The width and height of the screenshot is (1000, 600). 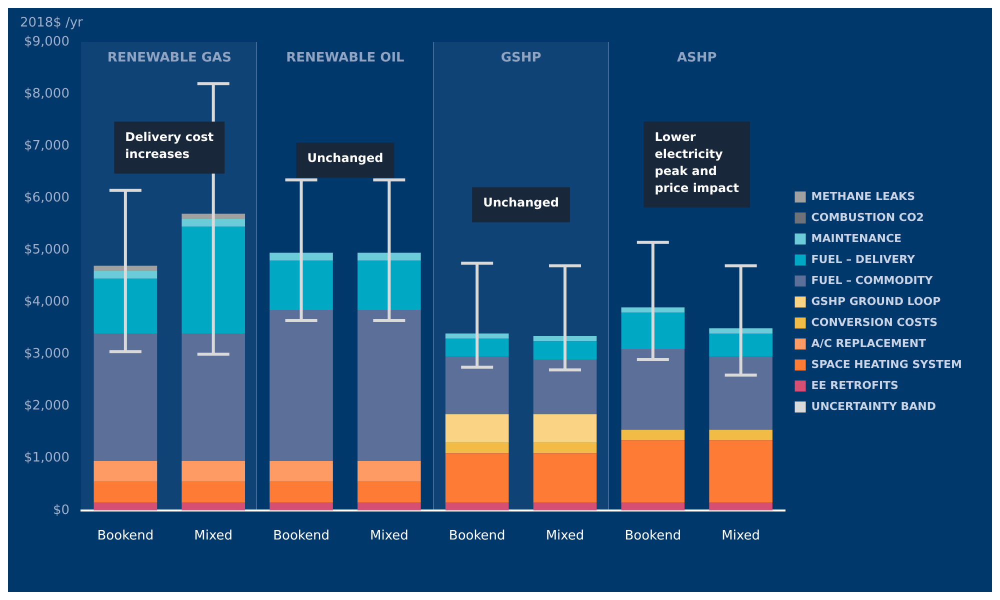 I want to click on legend-label: UNCERTAINTY BAND, so click(x=873, y=406).